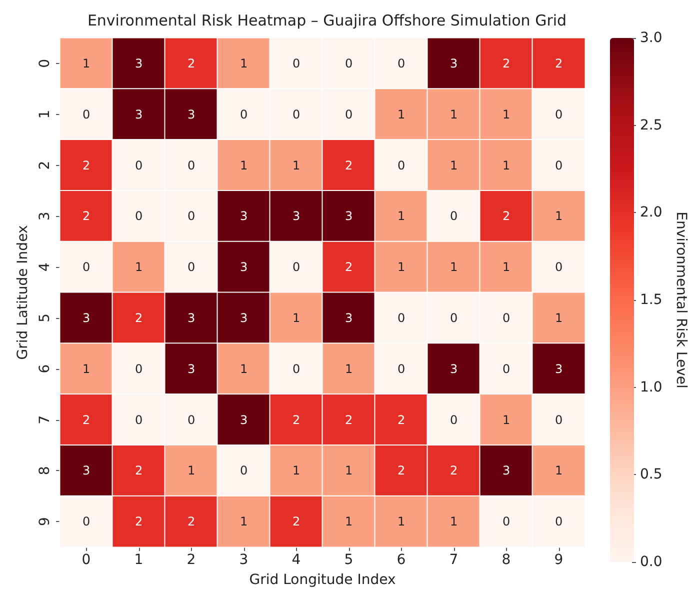 The width and height of the screenshot is (689, 592). Describe the element at coordinates (651, 125) in the screenshot. I see `color-bar-label: 2.5` at that location.